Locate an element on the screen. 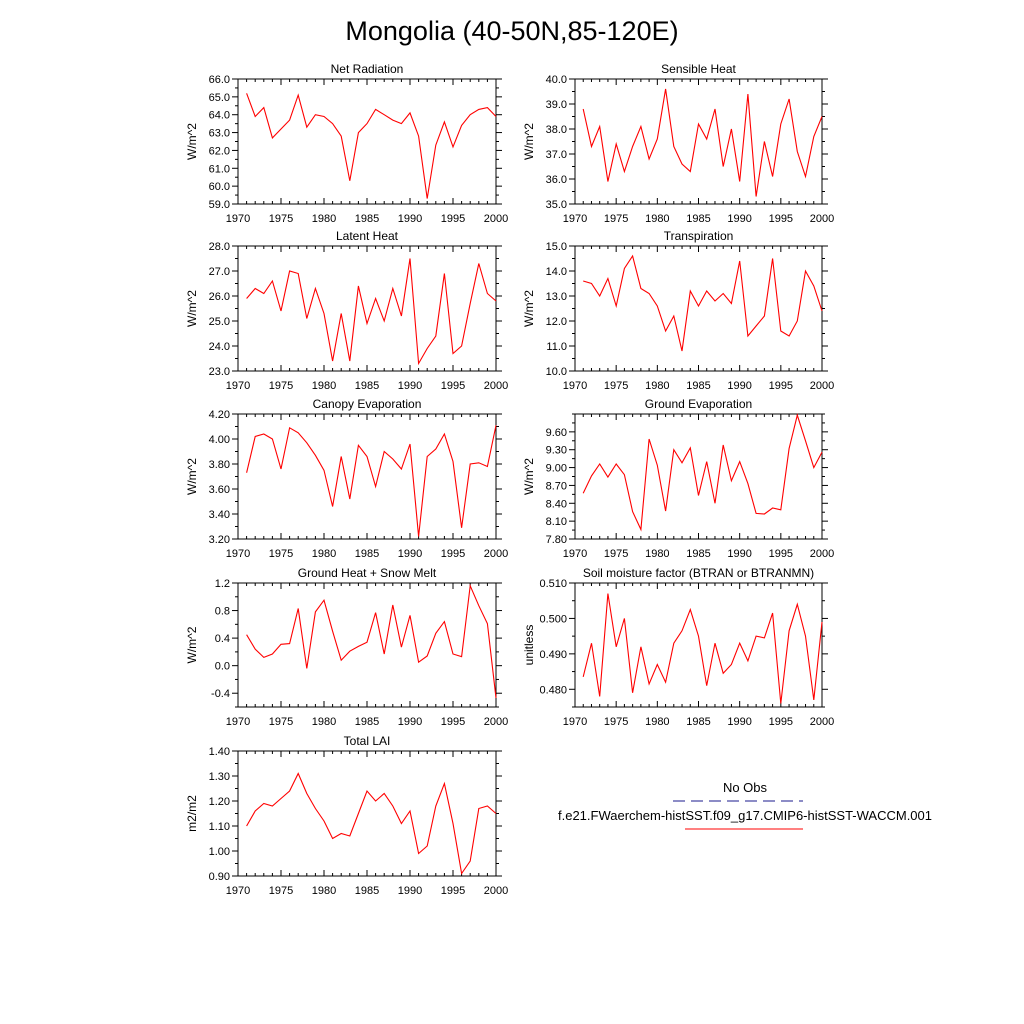 This screenshot has height=1024, width=1024. y-tick-label: 1.20 is located at coordinates (219, 802).